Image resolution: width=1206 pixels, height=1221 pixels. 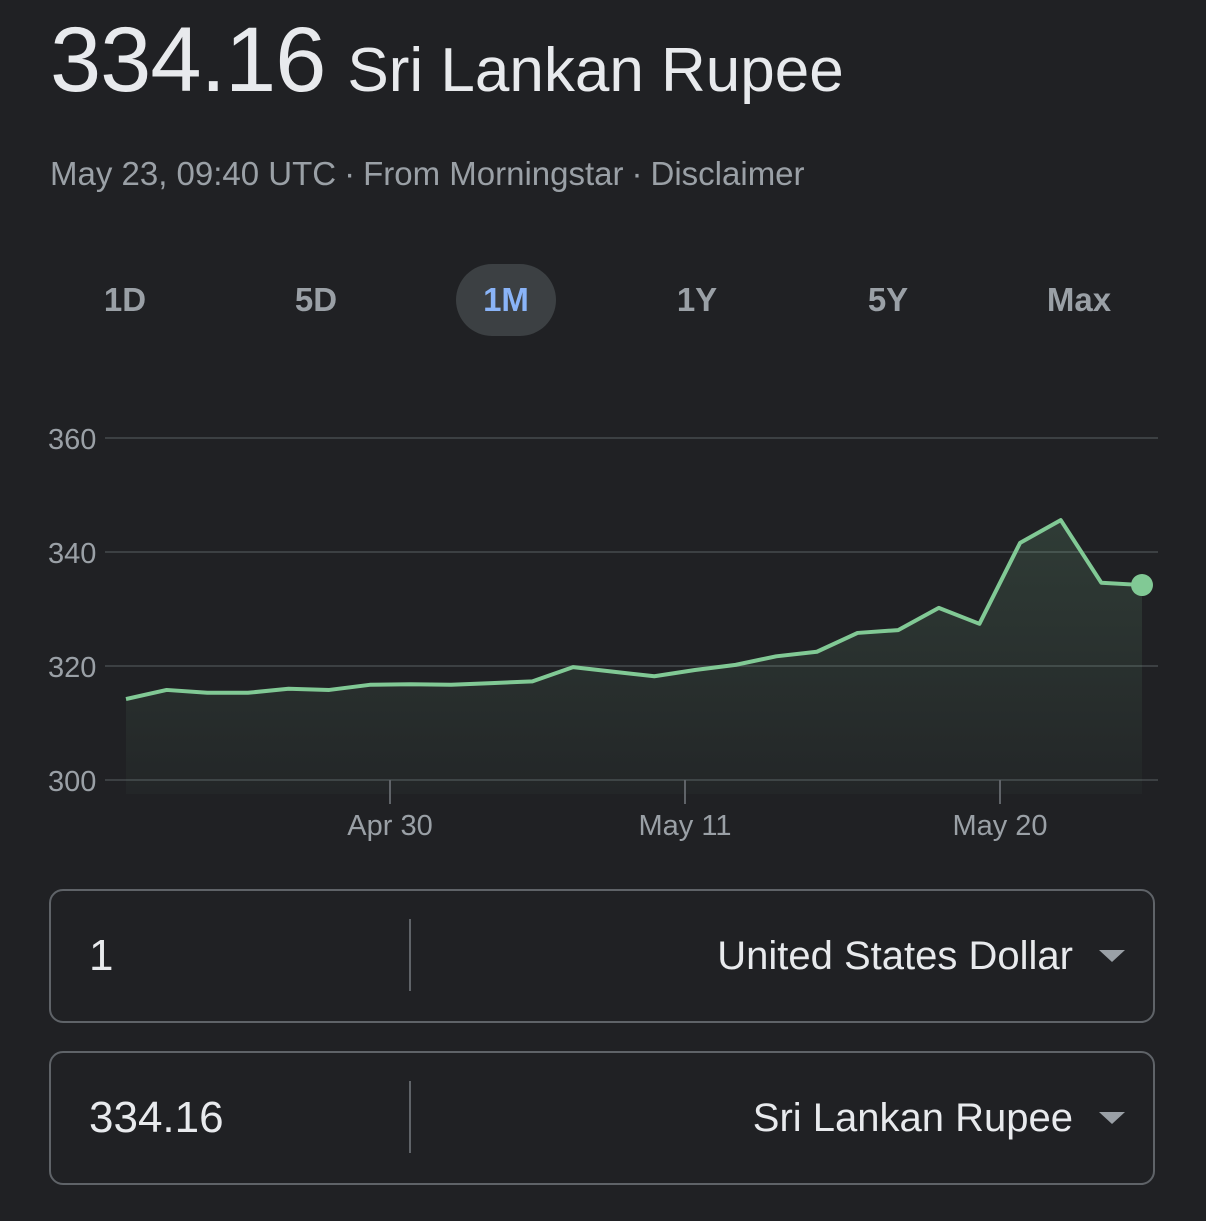 I want to click on to-currency-row: Sri Lankan Rupee, so click(x=602, y=1118).